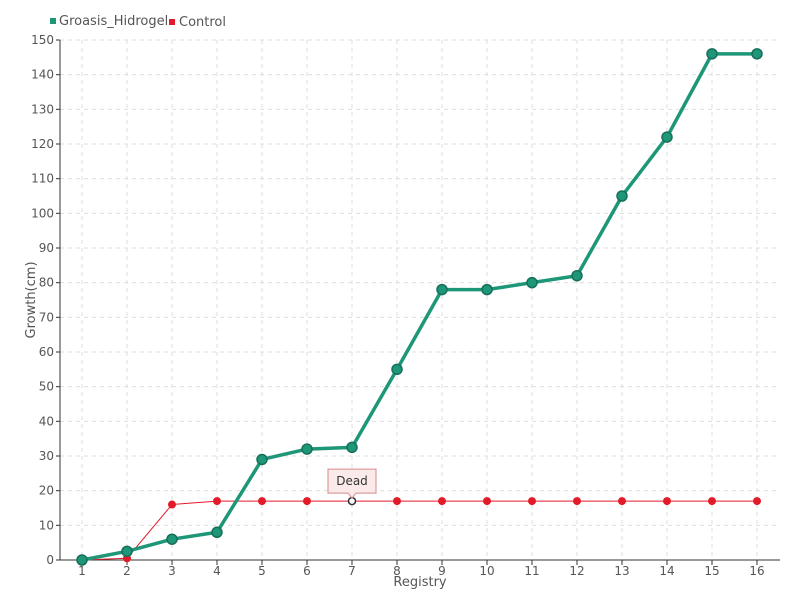 The width and height of the screenshot is (800, 600). I want to click on y-tick-label: 30, so click(46, 456).